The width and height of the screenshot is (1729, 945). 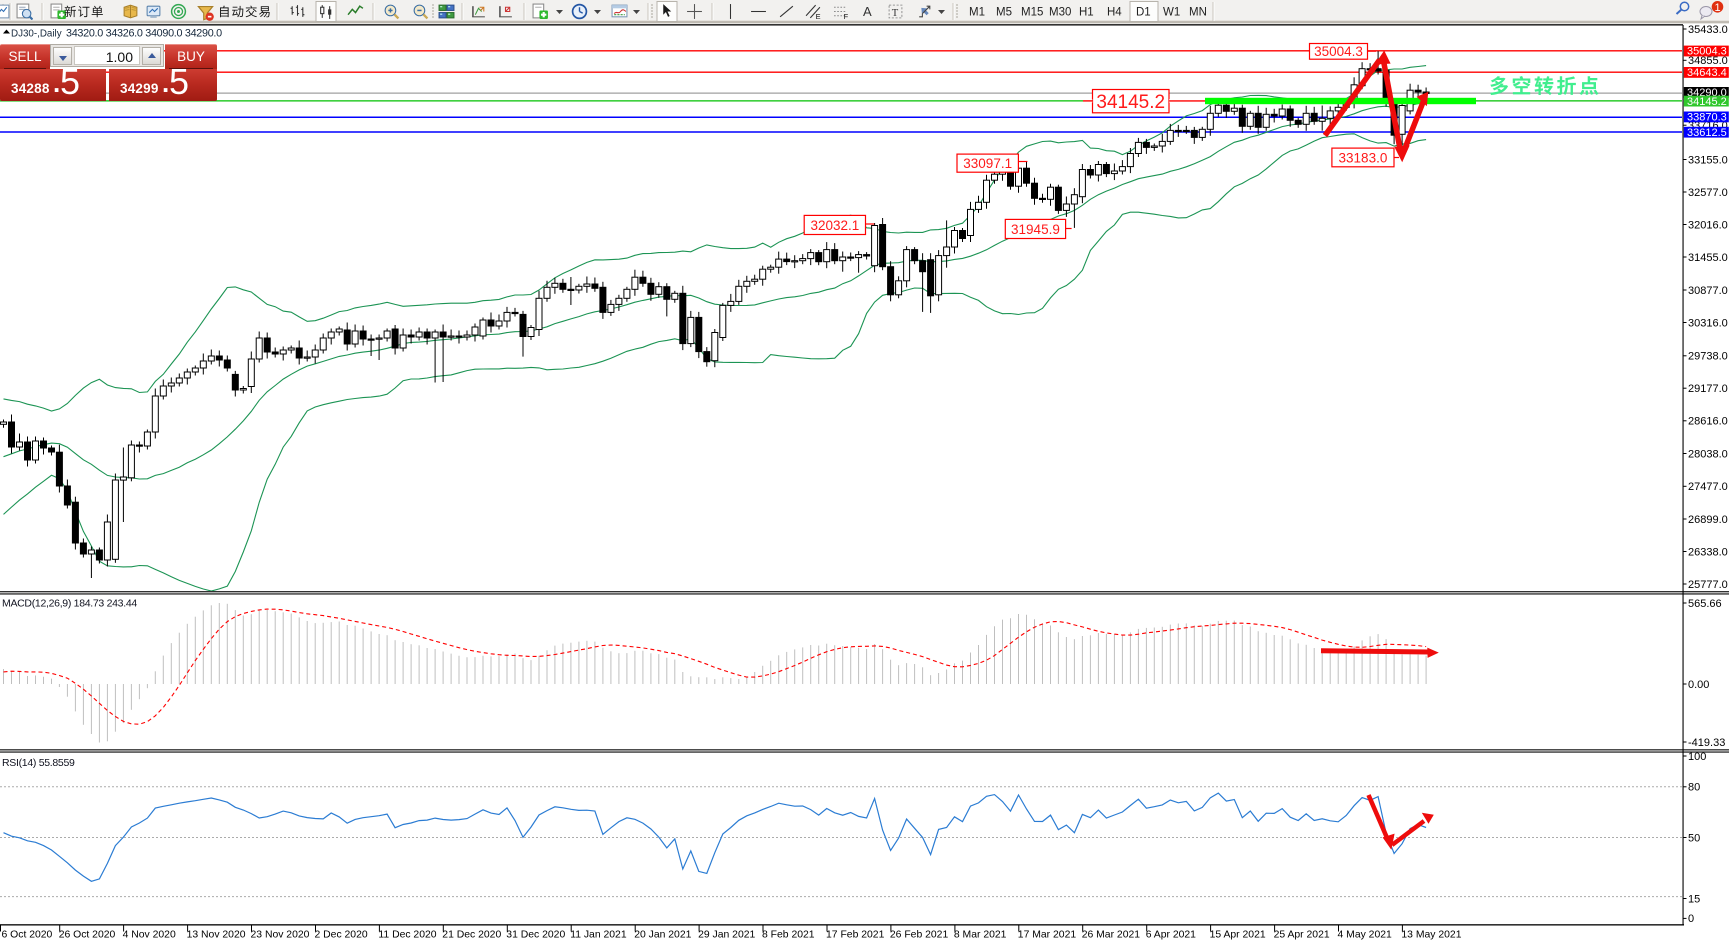 What do you see at coordinates (1708, 520) in the screenshot?
I see `svg-text: 26899.0` at bounding box center [1708, 520].